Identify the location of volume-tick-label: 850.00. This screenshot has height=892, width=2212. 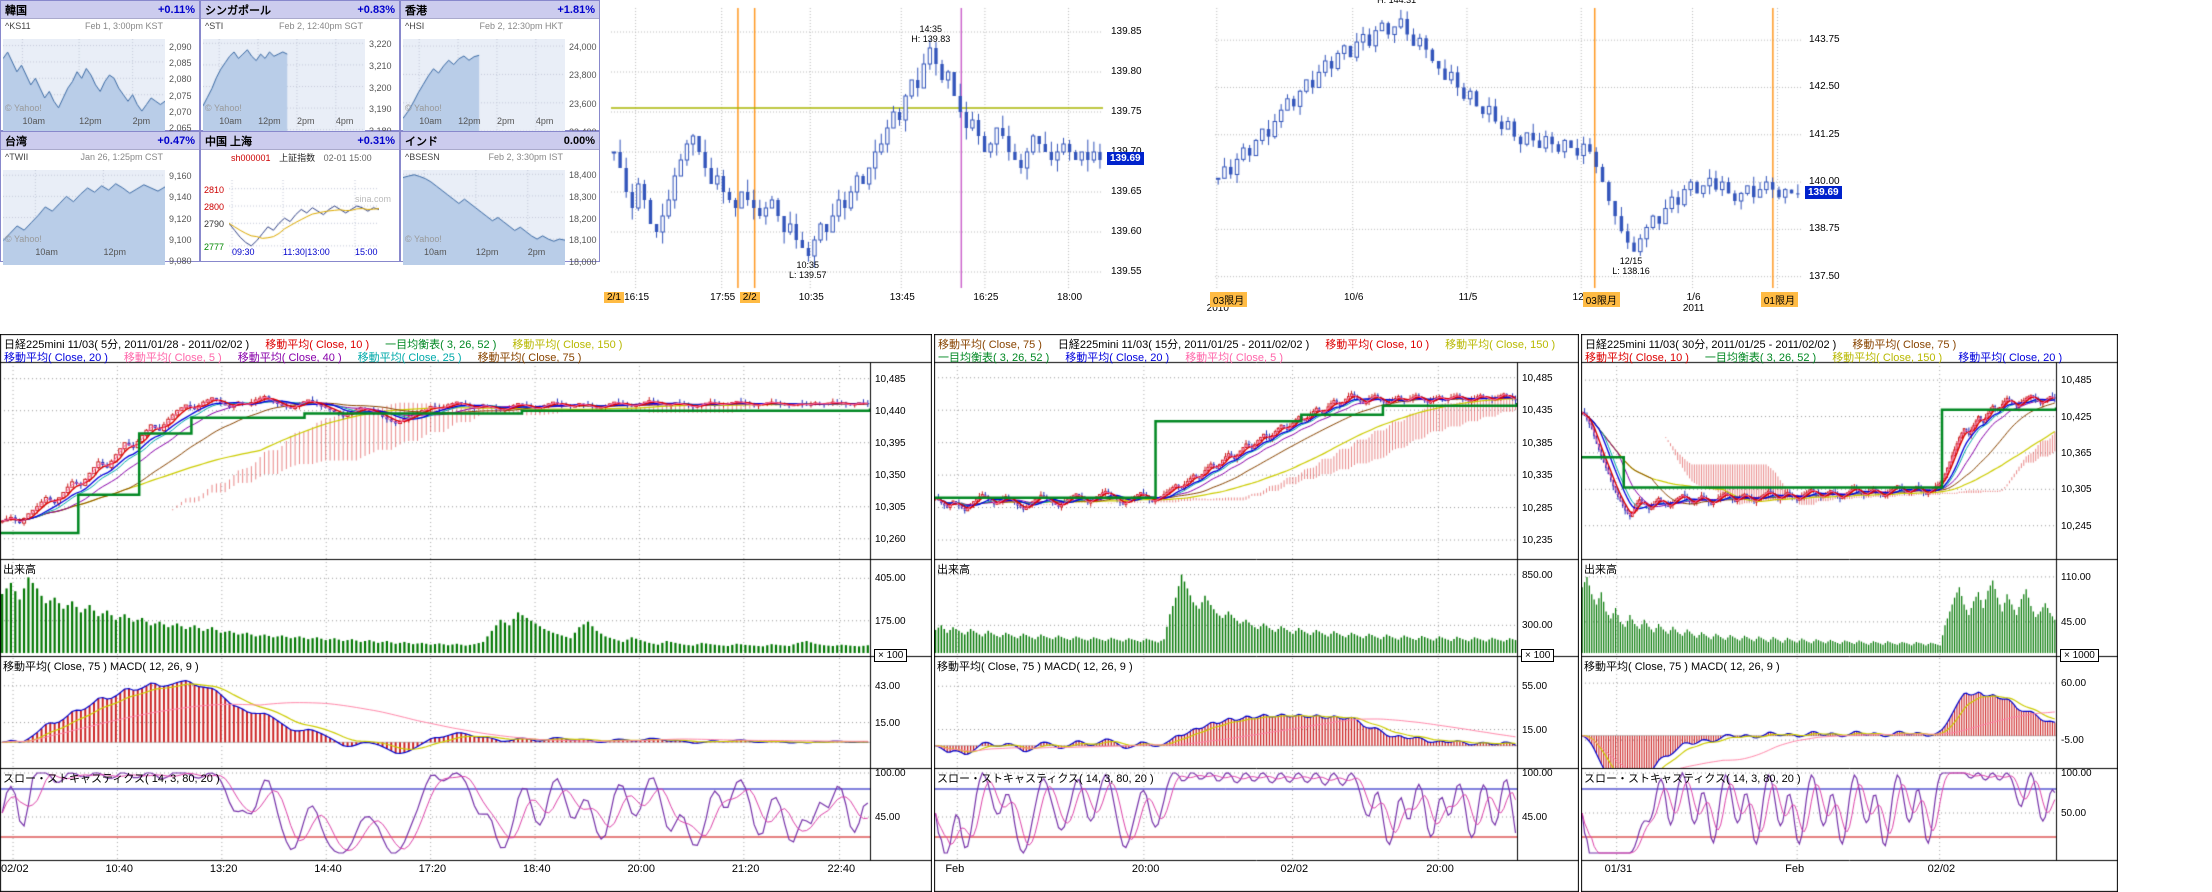
(1537, 575).